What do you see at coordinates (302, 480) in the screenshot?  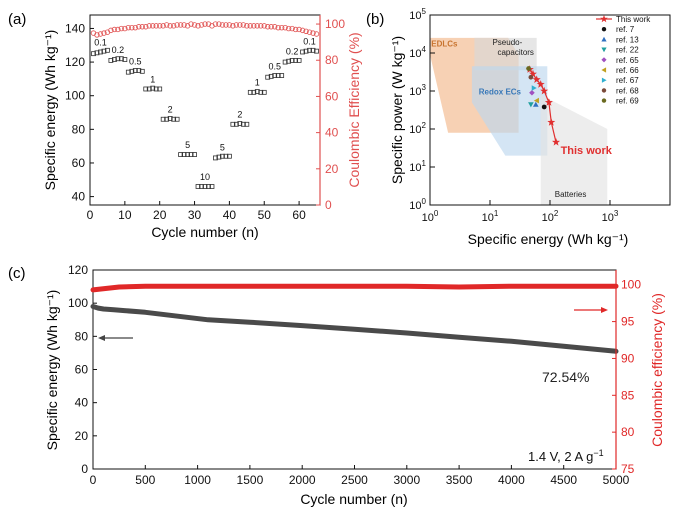 I see `panel-c-x-tick-label: 2000` at bounding box center [302, 480].